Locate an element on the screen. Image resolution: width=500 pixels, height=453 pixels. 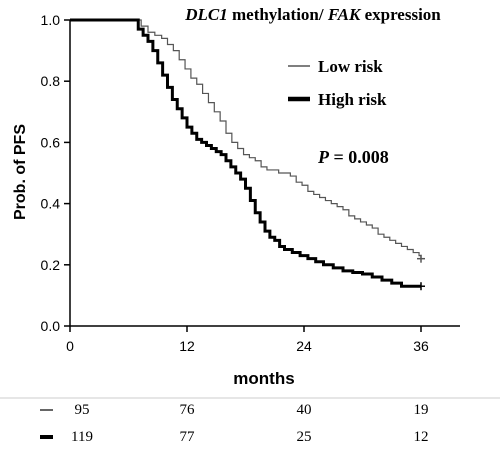
y-axis-label: Prob. of PFS is located at coordinates (20, 172).